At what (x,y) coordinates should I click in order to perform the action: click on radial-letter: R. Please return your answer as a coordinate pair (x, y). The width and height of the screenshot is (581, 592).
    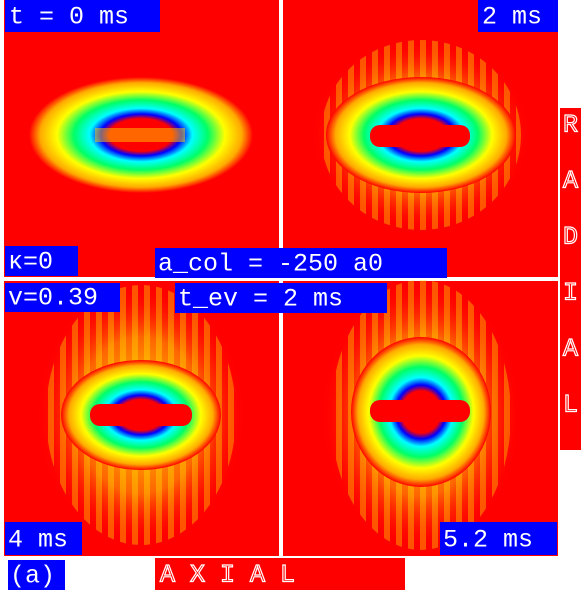
    Looking at the image, I should click on (570, 125).